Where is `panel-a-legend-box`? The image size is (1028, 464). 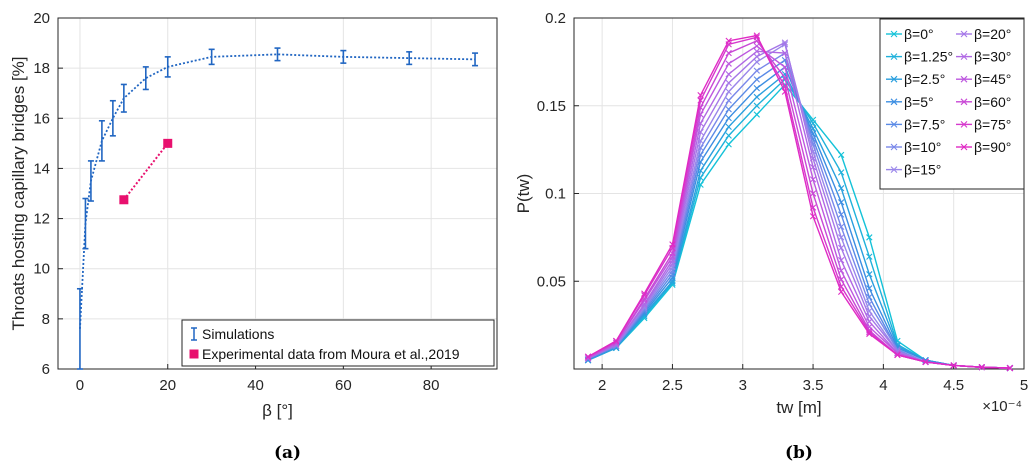
panel-a-legend-box is located at coordinates (338, 343).